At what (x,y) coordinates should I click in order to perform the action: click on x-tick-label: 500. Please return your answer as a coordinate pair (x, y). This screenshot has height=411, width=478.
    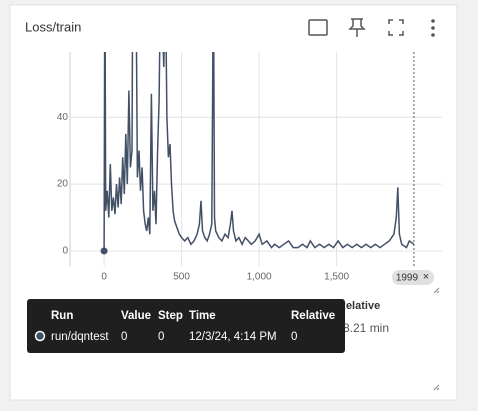
    Looking at the image, I should click on (181, 277).